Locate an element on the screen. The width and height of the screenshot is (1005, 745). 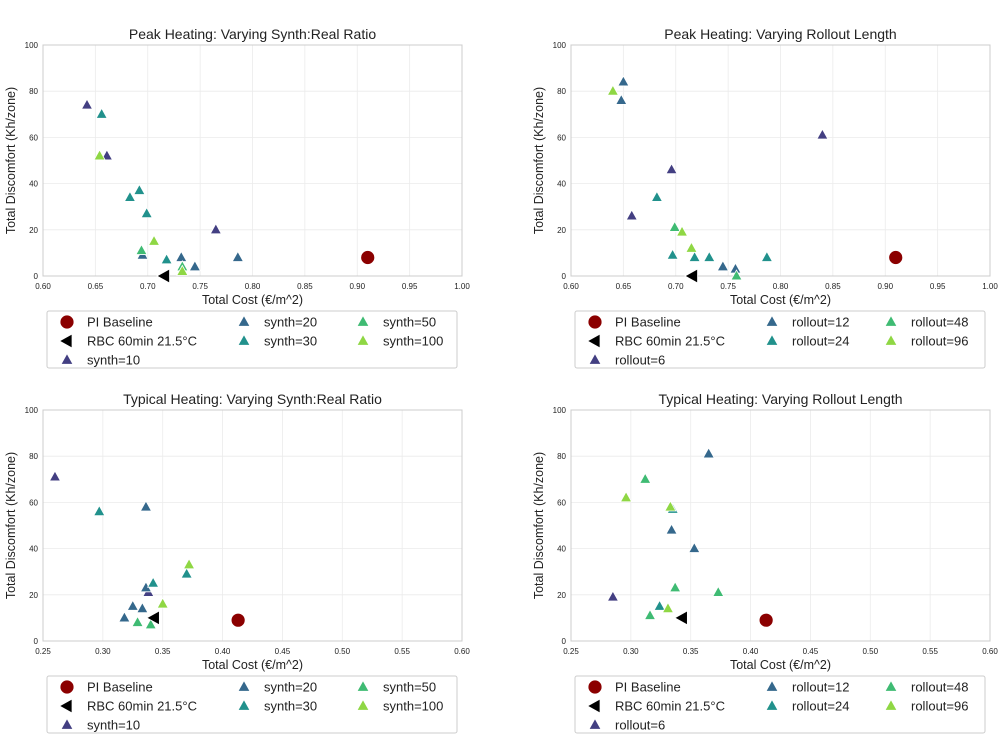
legend-marker-v5 is located at coordinates (363, 339).